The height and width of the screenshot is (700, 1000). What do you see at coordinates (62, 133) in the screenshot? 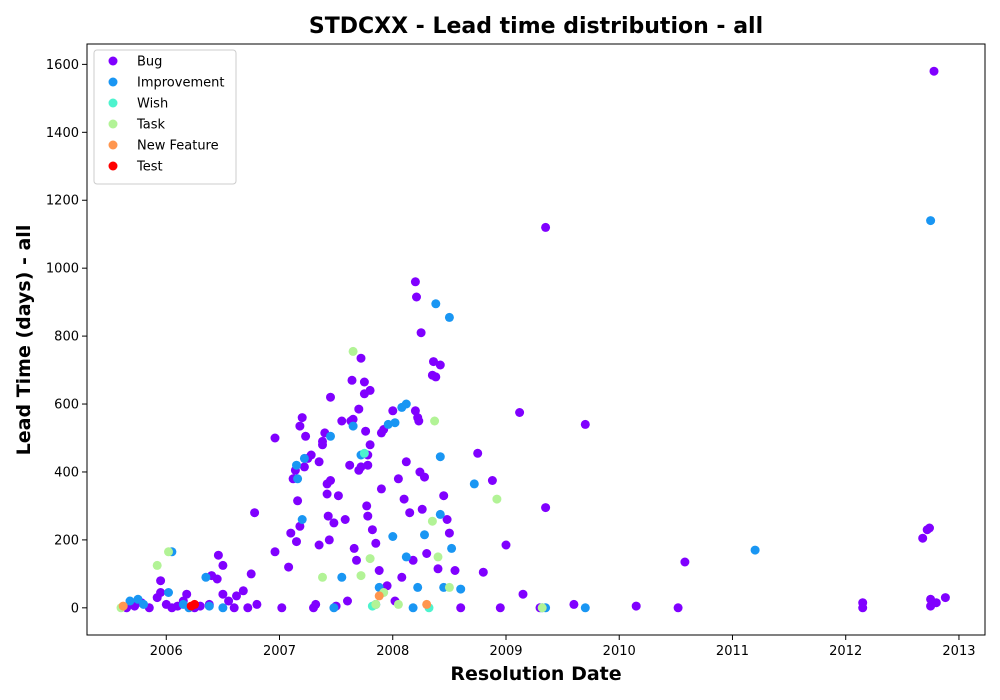
I see `y-tick-label: 1400` at bounding box center [62, 133].